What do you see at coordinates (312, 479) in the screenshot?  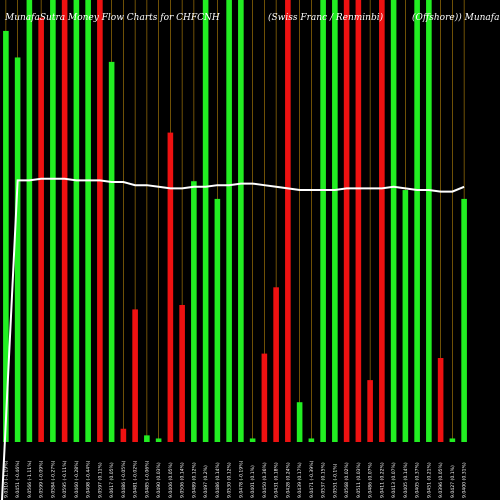 I see `tick-label-27: 9.0471 (-0.39%)` at bounding box center [312, 479].